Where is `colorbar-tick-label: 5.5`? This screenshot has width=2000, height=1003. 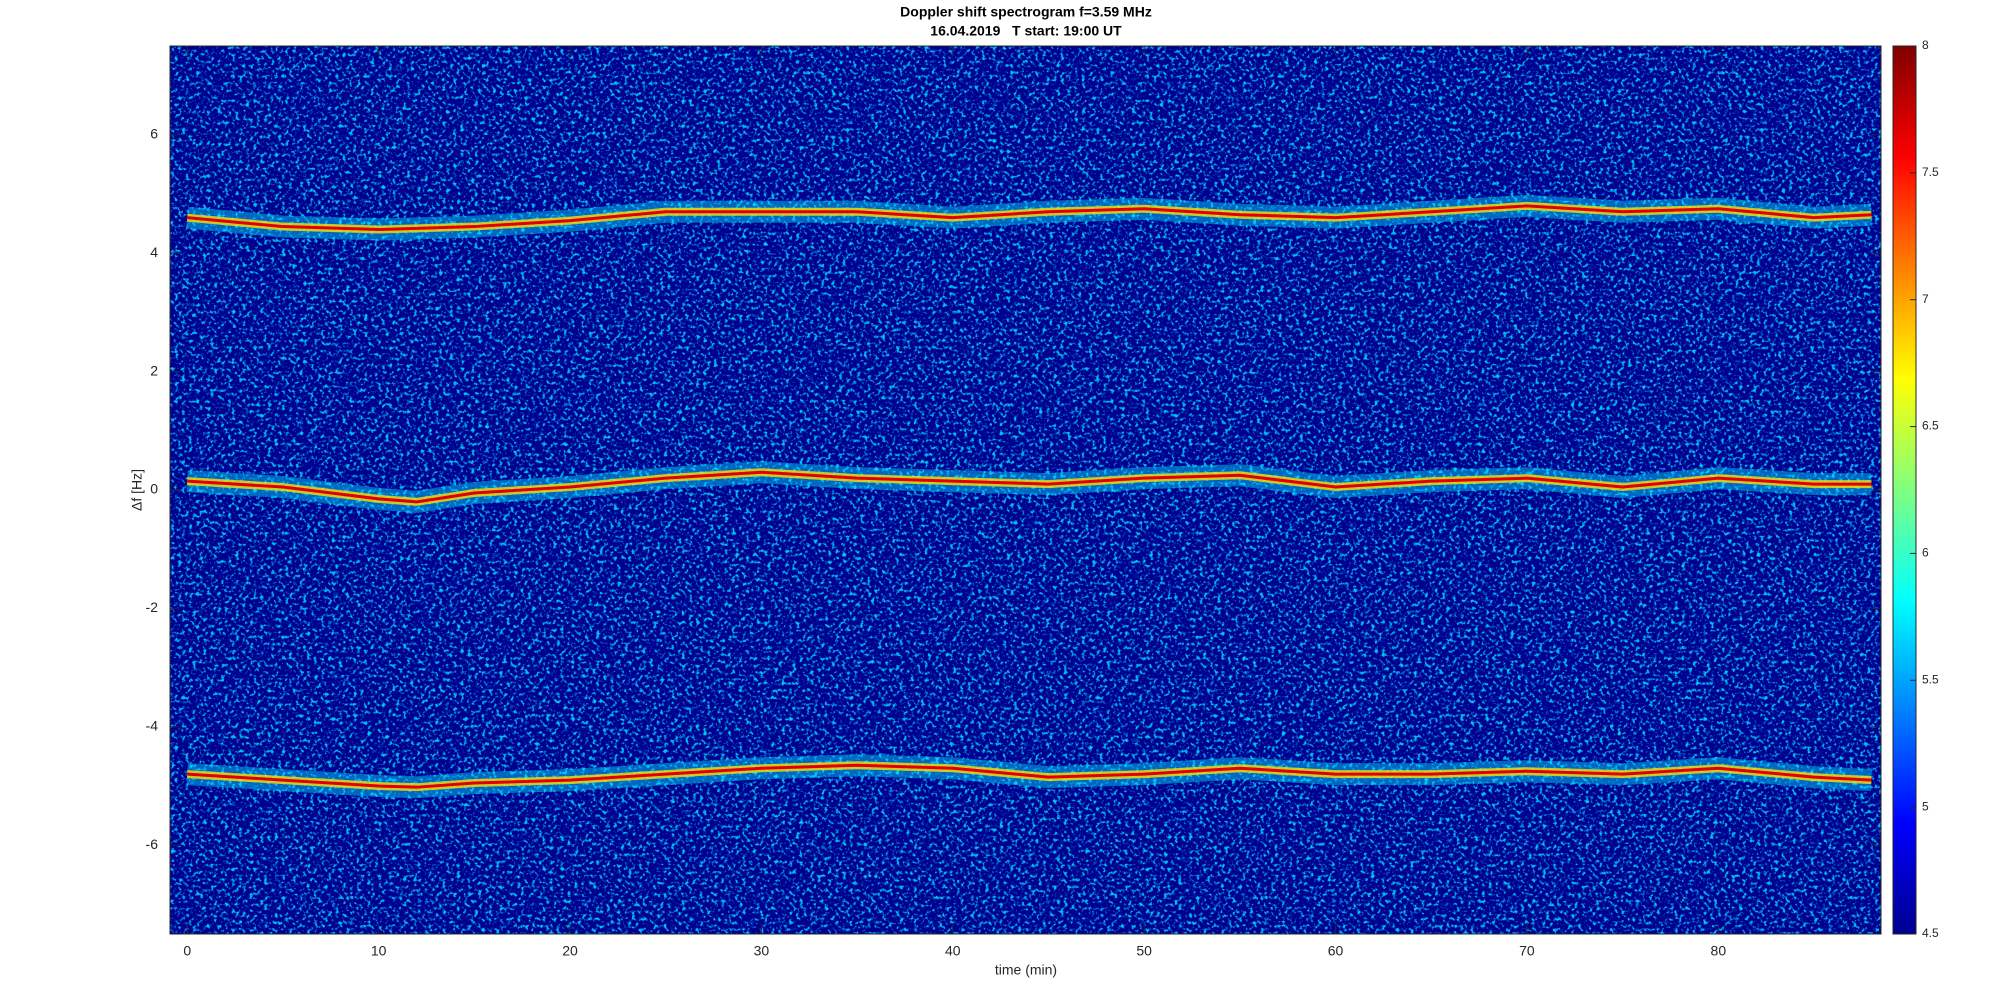 colorbar-tick-label: 5.5 is located at coordinates (1930, 679).